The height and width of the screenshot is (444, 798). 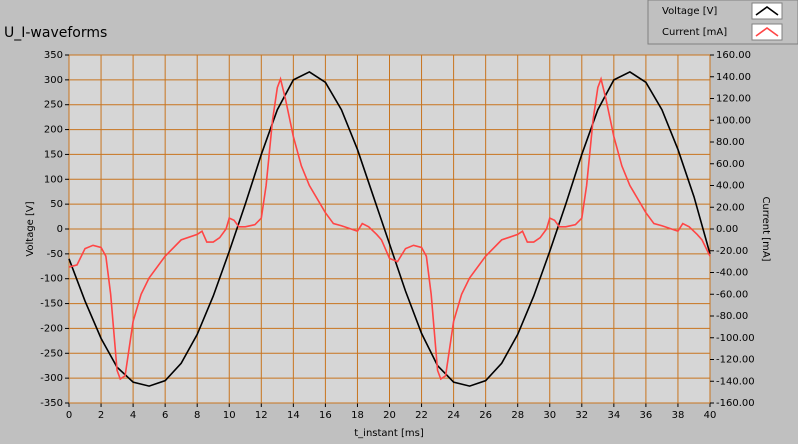 I want to click on x-tick-label: 28, so click(x=517, y=415).